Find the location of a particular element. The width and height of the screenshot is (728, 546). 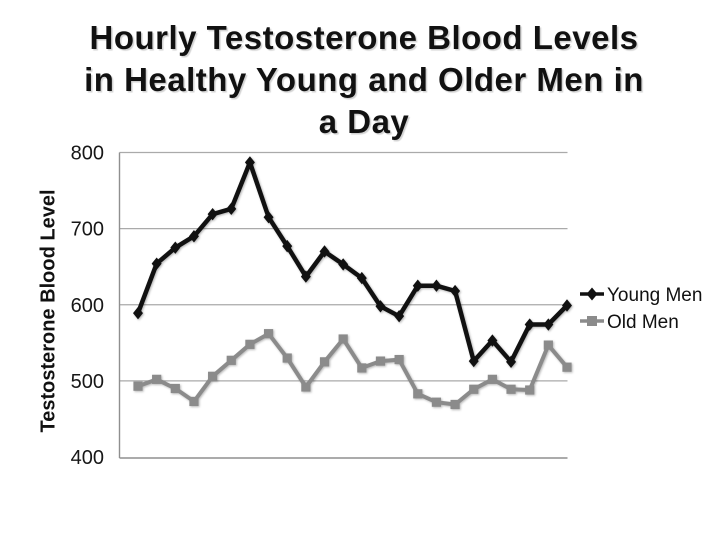

y-tick-label: 500 is located at coordinates (87, 382).